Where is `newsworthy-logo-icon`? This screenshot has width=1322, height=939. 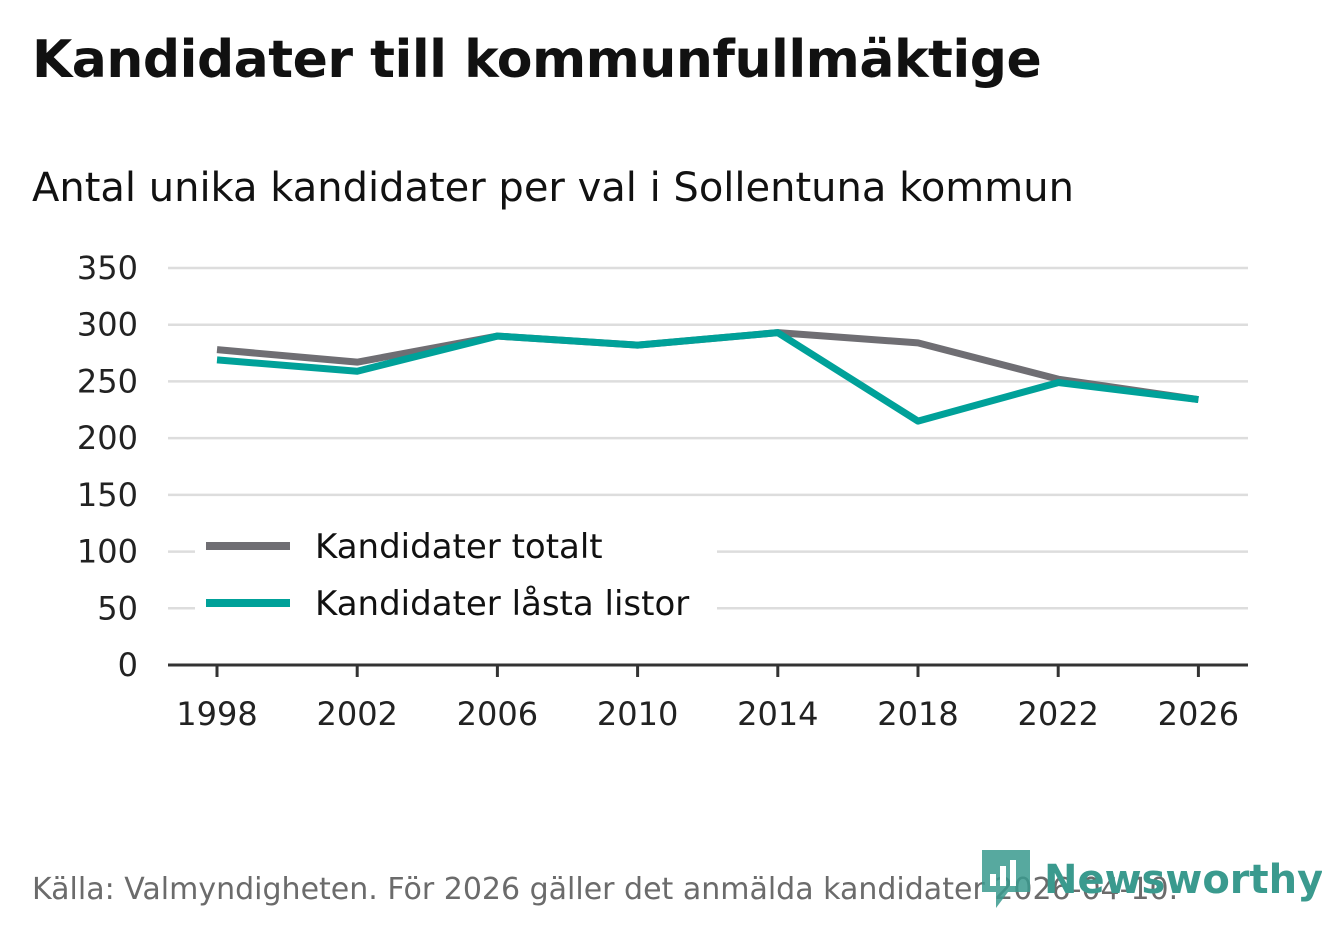
newsworthy-logo-icon is located at coordinates (1006, 879).